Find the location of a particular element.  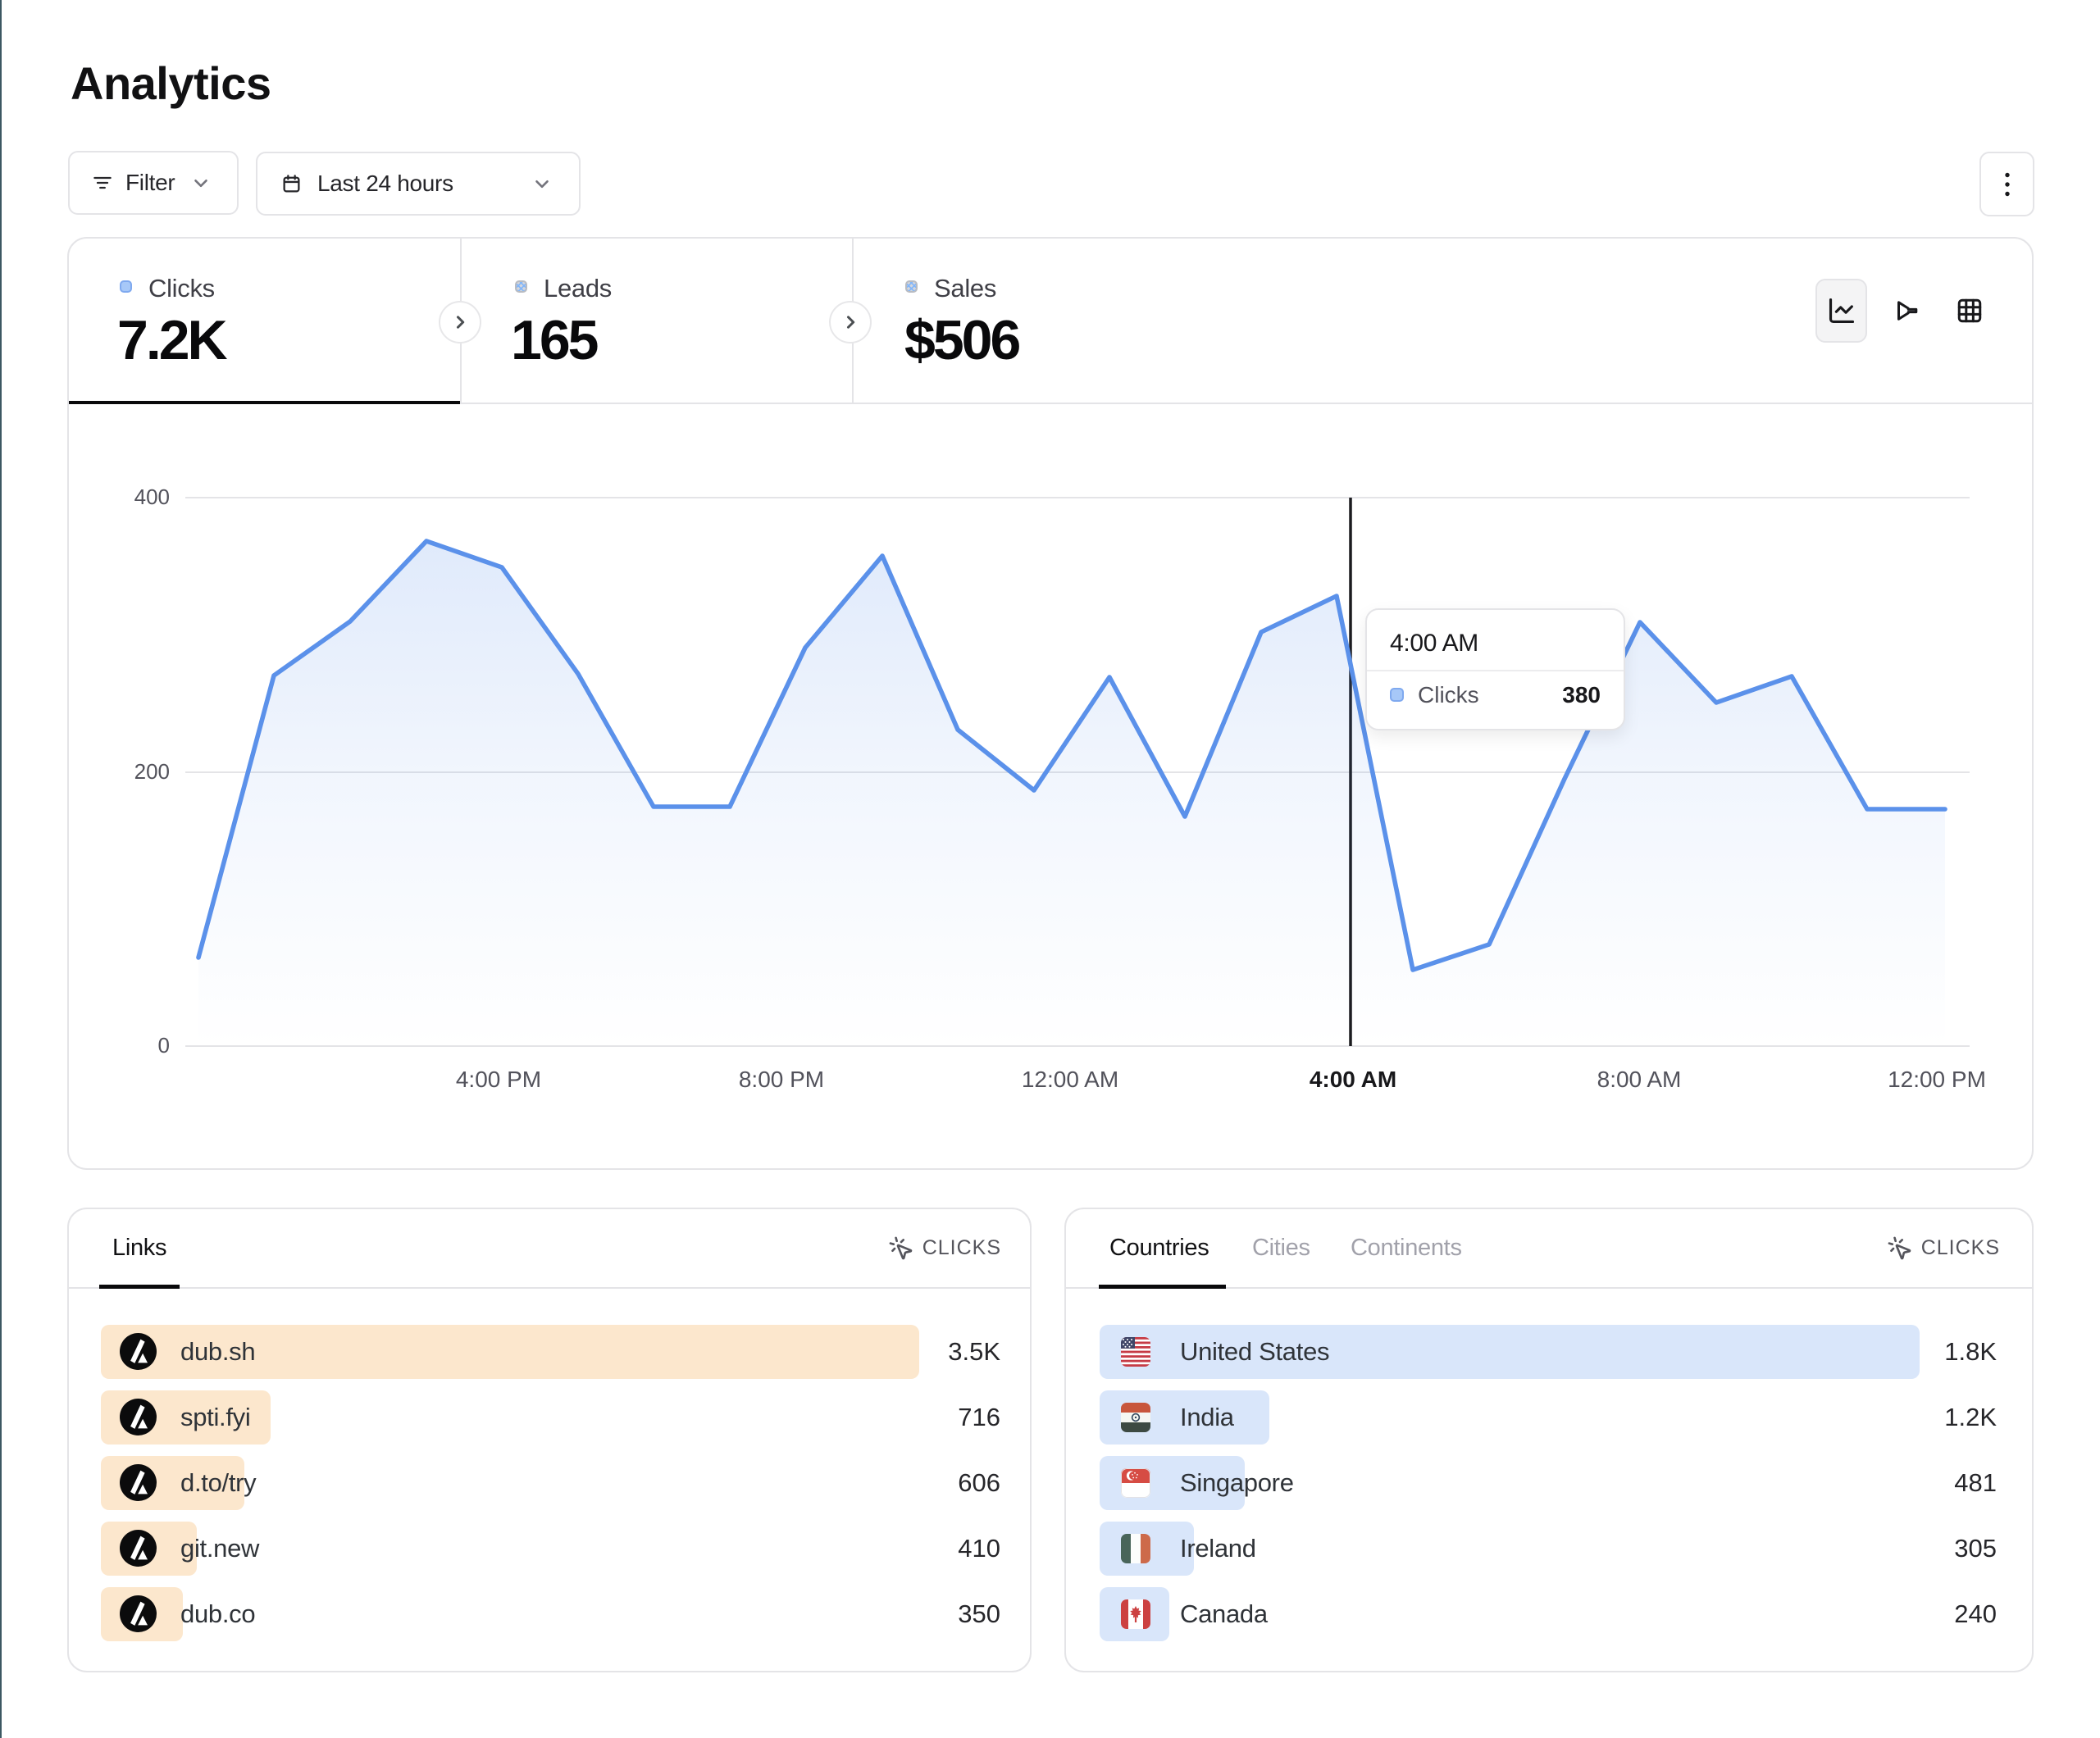

svg-text: 400 is located at coordinates (152, 497).